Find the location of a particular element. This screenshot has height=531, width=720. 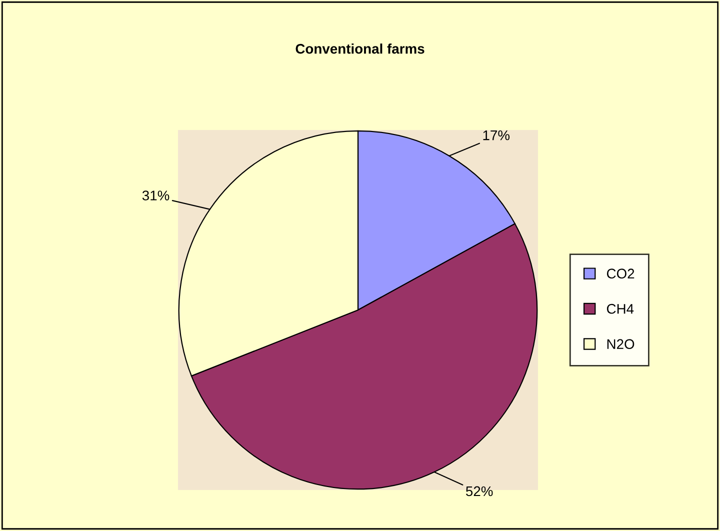

data-label: 17% is located at coordinates (496, 135).